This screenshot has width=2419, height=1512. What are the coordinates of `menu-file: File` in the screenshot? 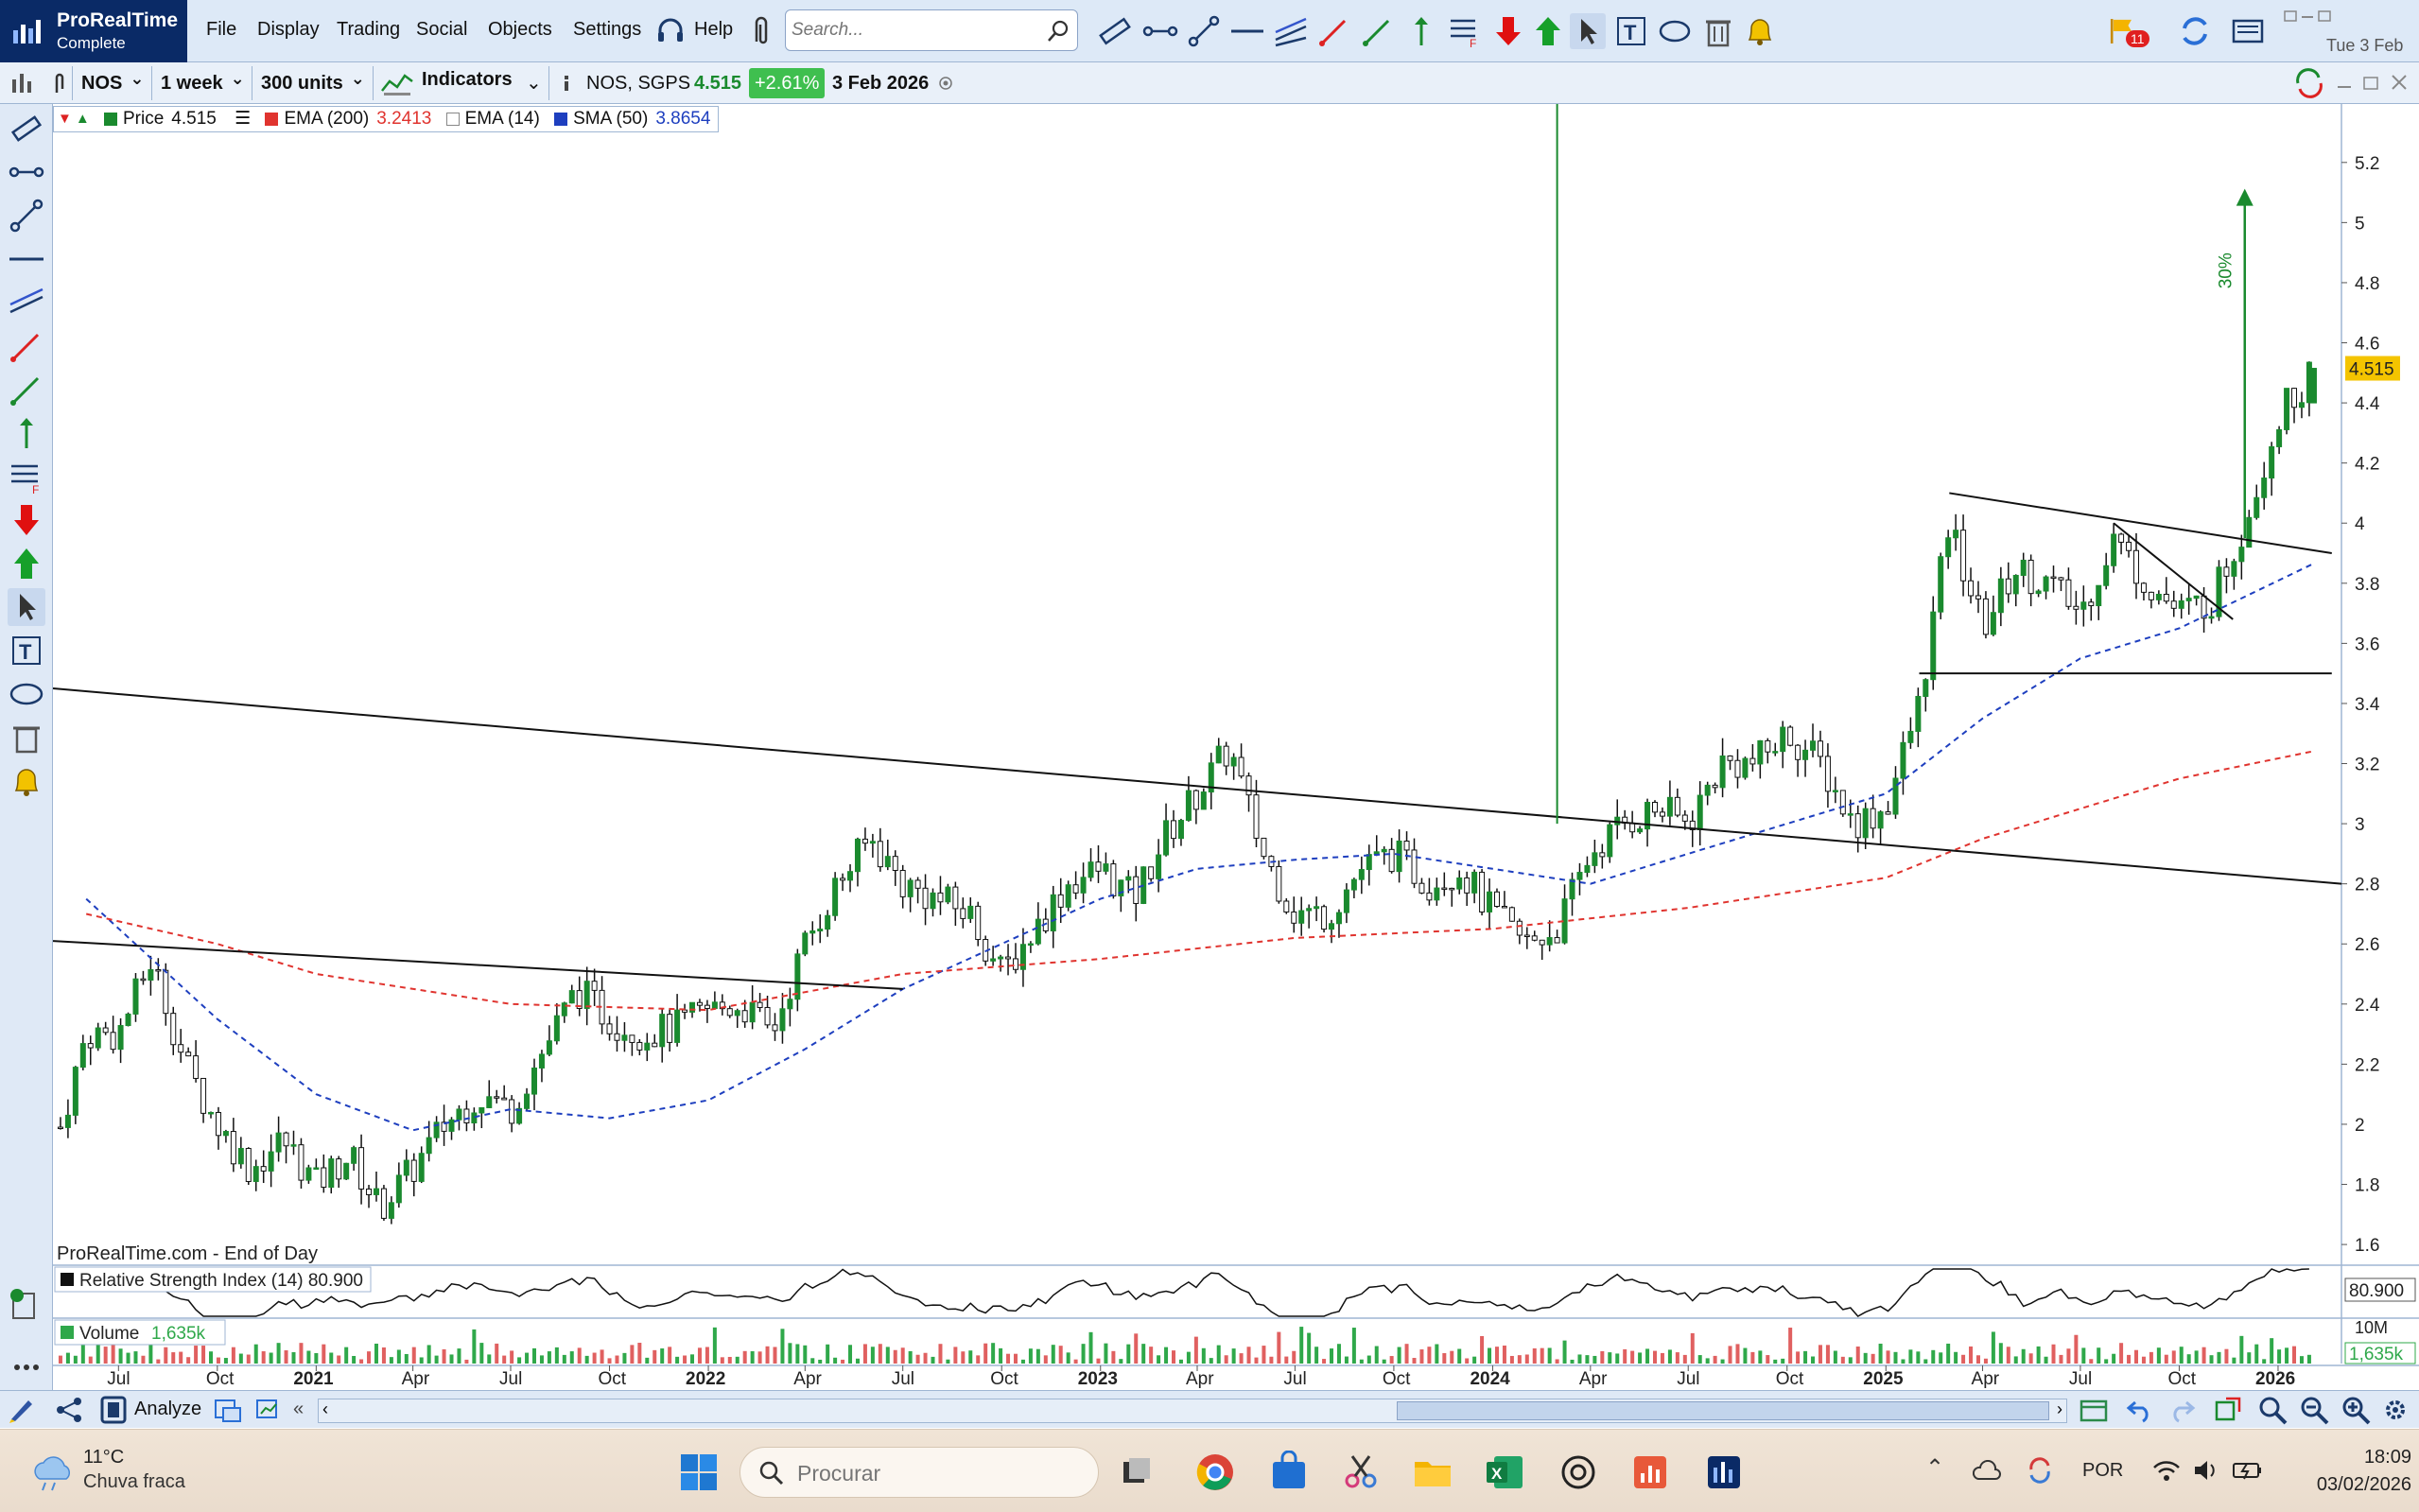 It's located at (221, 30).